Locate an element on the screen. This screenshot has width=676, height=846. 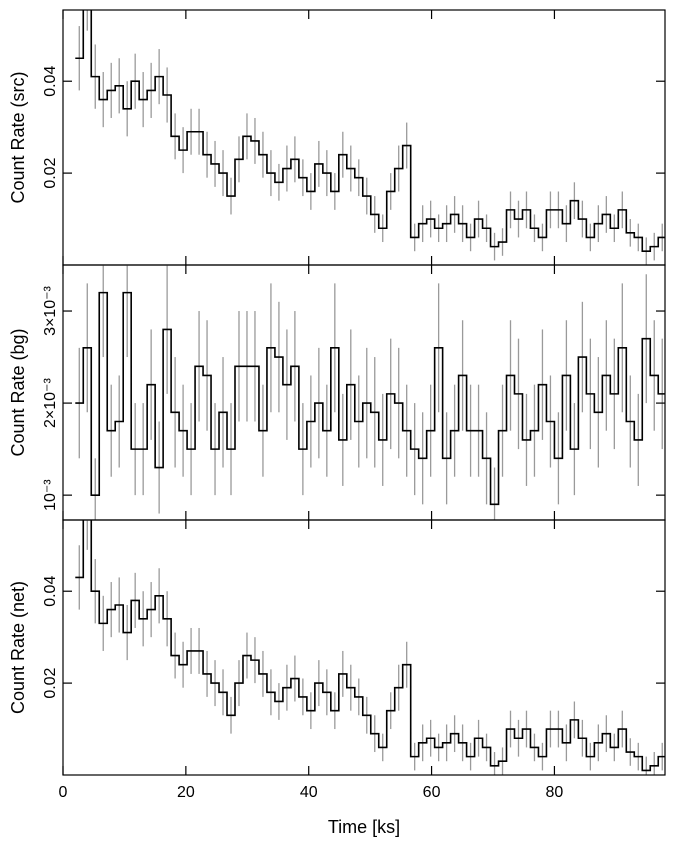
y-tick-label: 2×10⁻³ is located at coordinates (50, 403).